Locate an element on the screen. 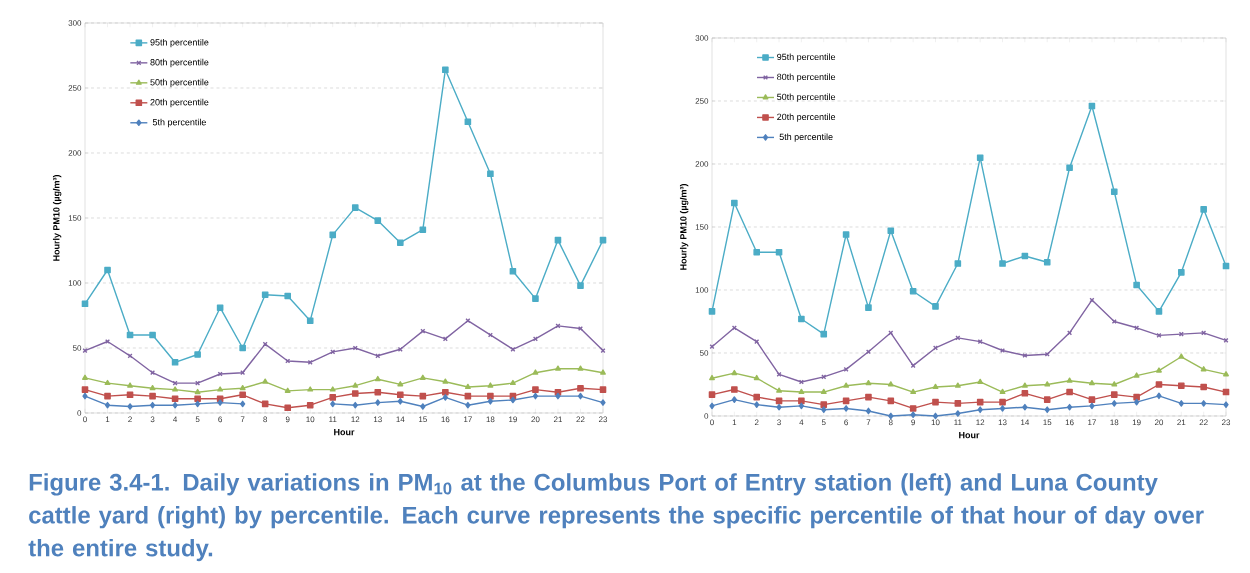 Image resolution: width=1250 pixels, height=573 pixels. legend-label: 50th percentile is located at coordinates (806, 97).